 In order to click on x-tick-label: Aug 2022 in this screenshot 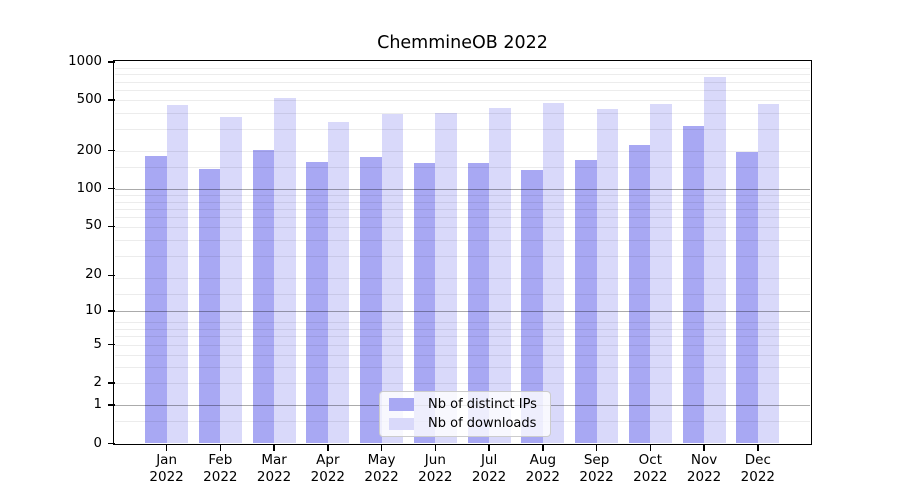, I will do `click(543, 468)`.